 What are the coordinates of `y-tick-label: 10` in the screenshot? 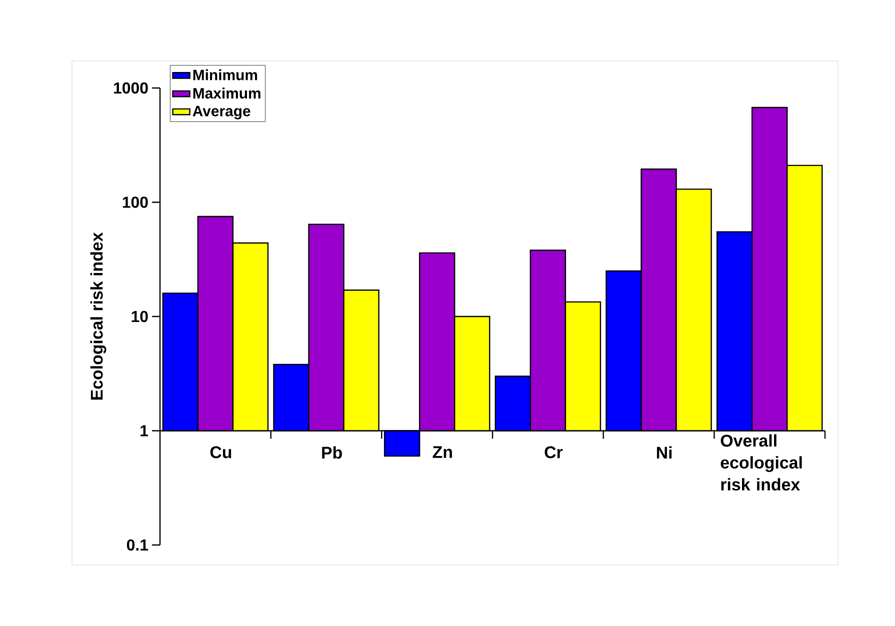 It's located at (140, 316).